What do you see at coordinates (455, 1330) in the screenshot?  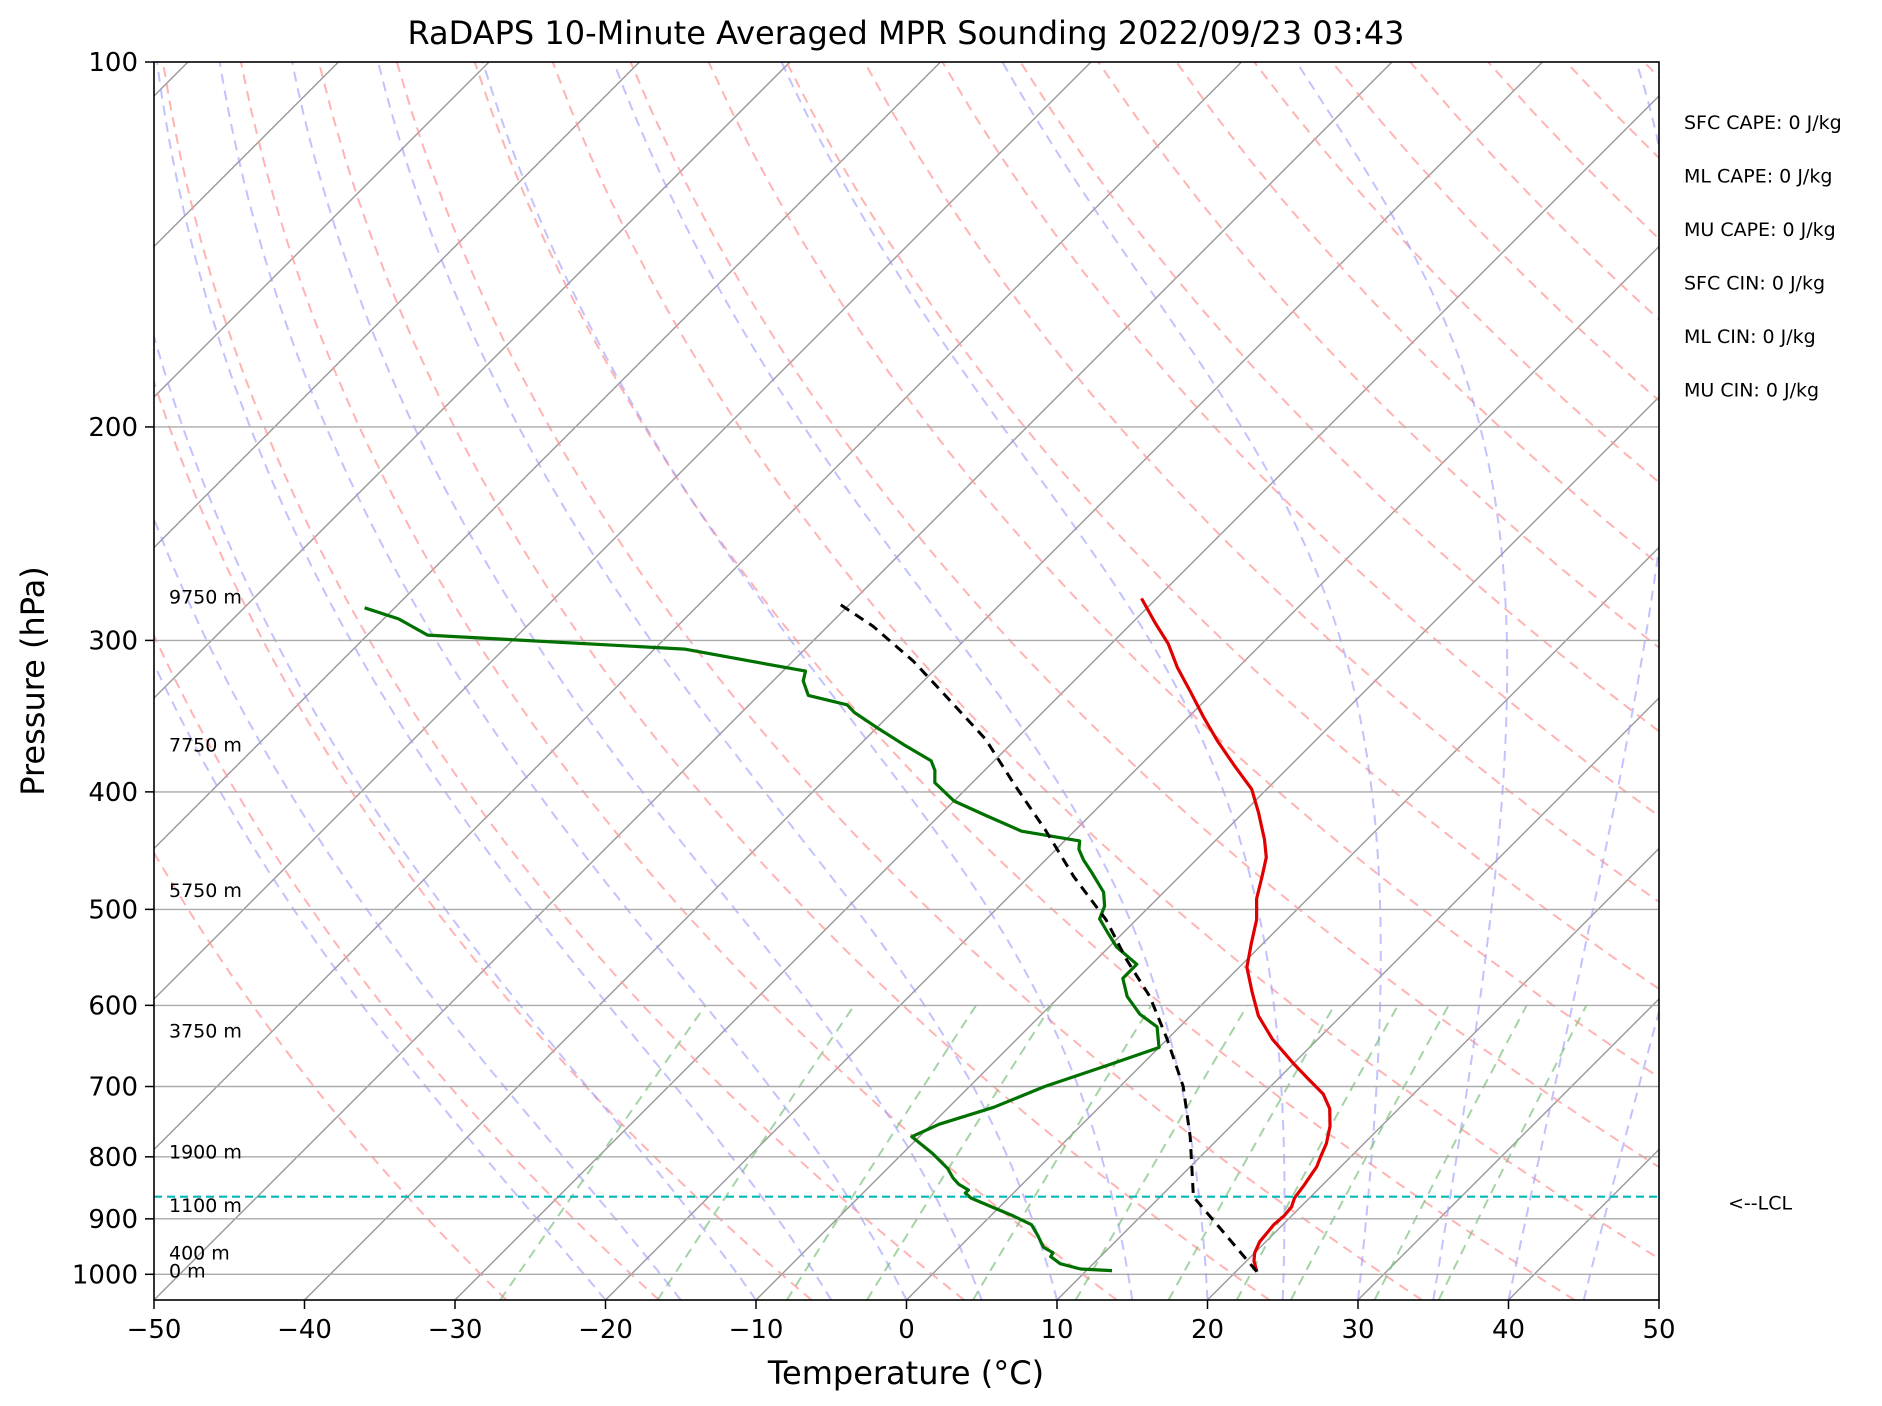 I see `x-tick-label: −30` at bounding box center [455, 1330].